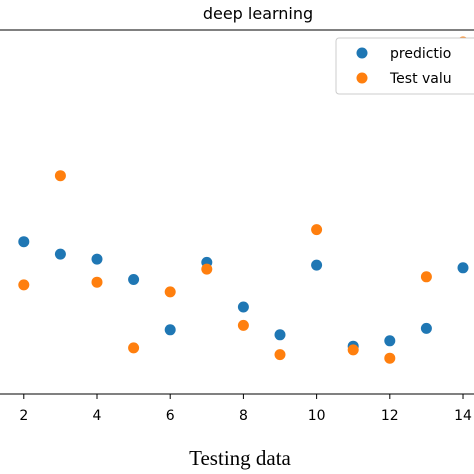  What do you see at coordinates (317, 416) in the screenshot?
I see `x-tick-label: 10` at bounding box center [317, 416].